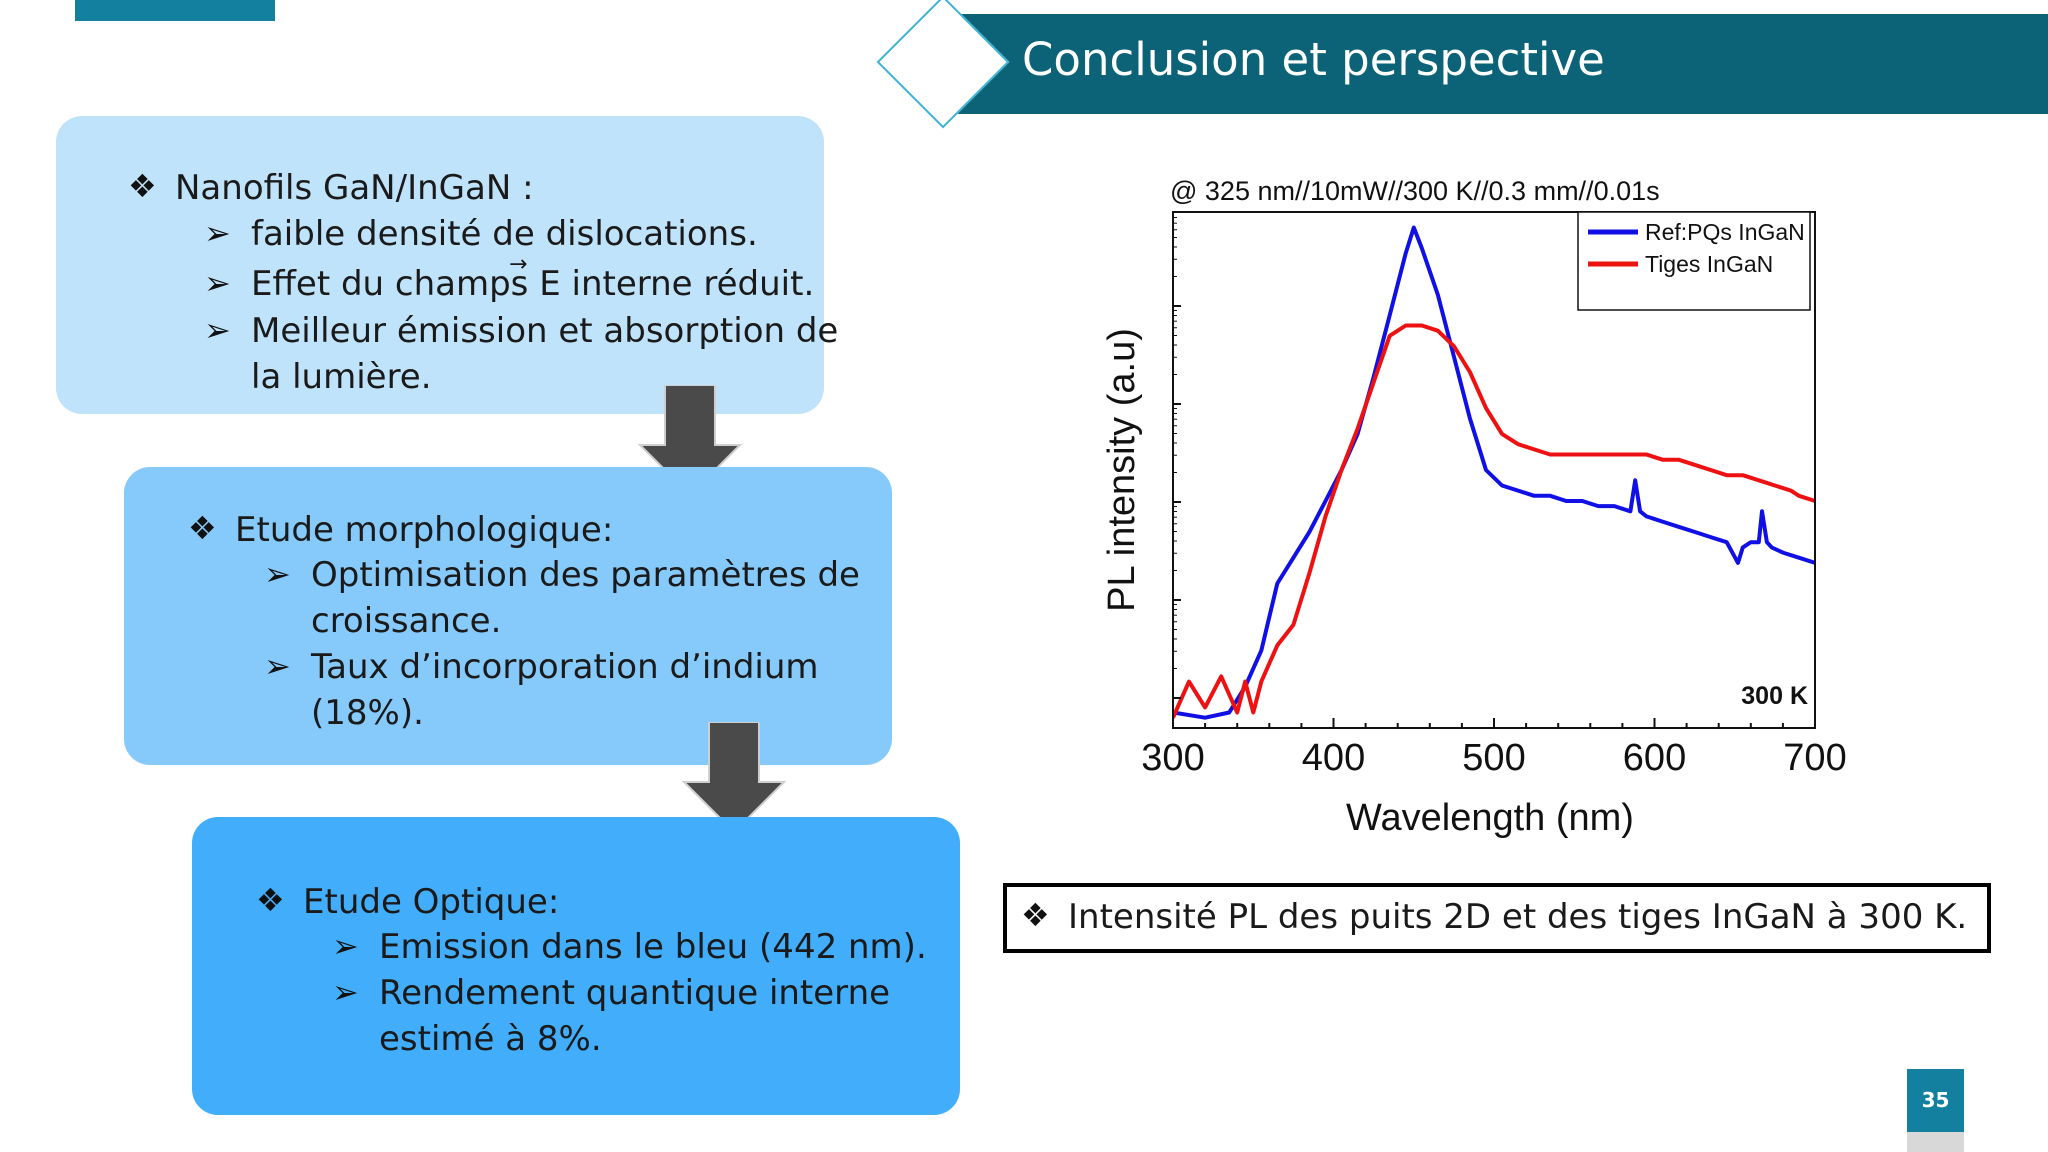  What do you see at coordinates (1935, 1142) in the screenshot?
I see `page-number-footer` at bounding box center [1935, 1142].